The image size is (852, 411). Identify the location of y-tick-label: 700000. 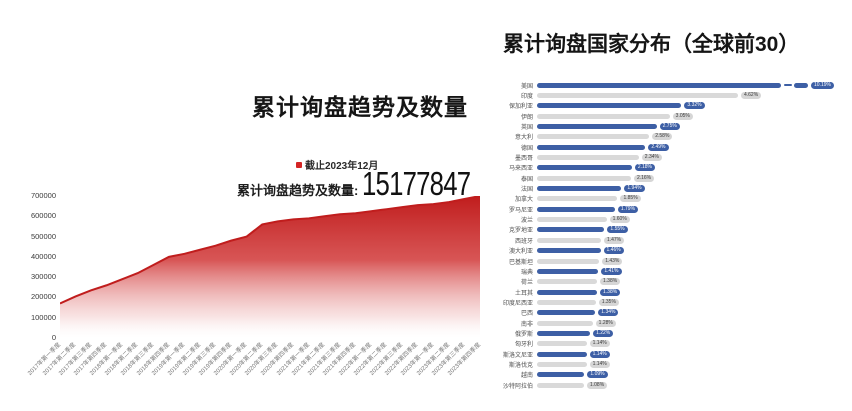
(43, 195).